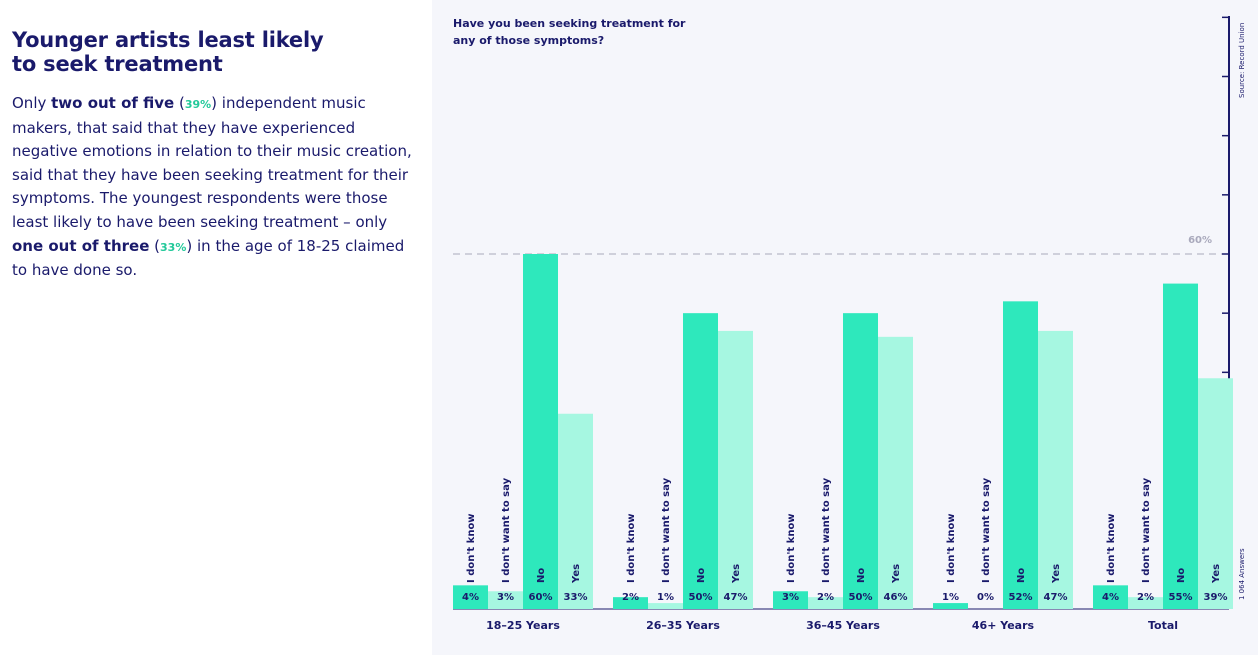 The height and width of the screenshot is (659, 1258). Describe the element at coordinates (117, 64) in the screenshot. I see `title-line-2: to seek treatment` at that location.